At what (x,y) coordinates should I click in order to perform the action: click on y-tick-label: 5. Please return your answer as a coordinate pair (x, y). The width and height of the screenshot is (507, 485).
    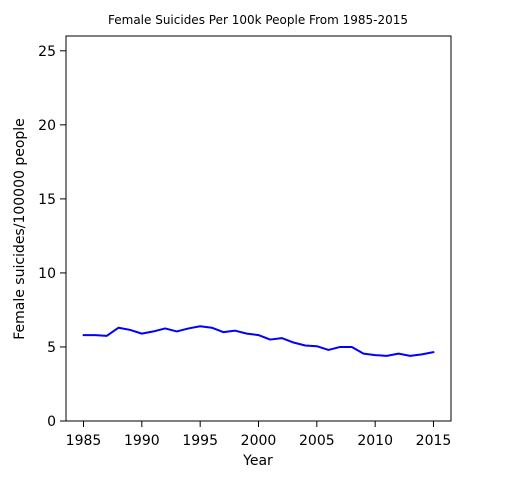
    Looking at the image, I should click on (51, 348).